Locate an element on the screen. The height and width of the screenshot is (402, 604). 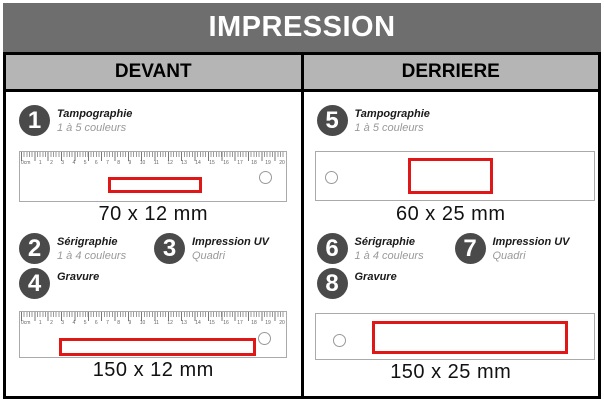
column-header-back: DERRIERE is located at coordinates (449, 72).